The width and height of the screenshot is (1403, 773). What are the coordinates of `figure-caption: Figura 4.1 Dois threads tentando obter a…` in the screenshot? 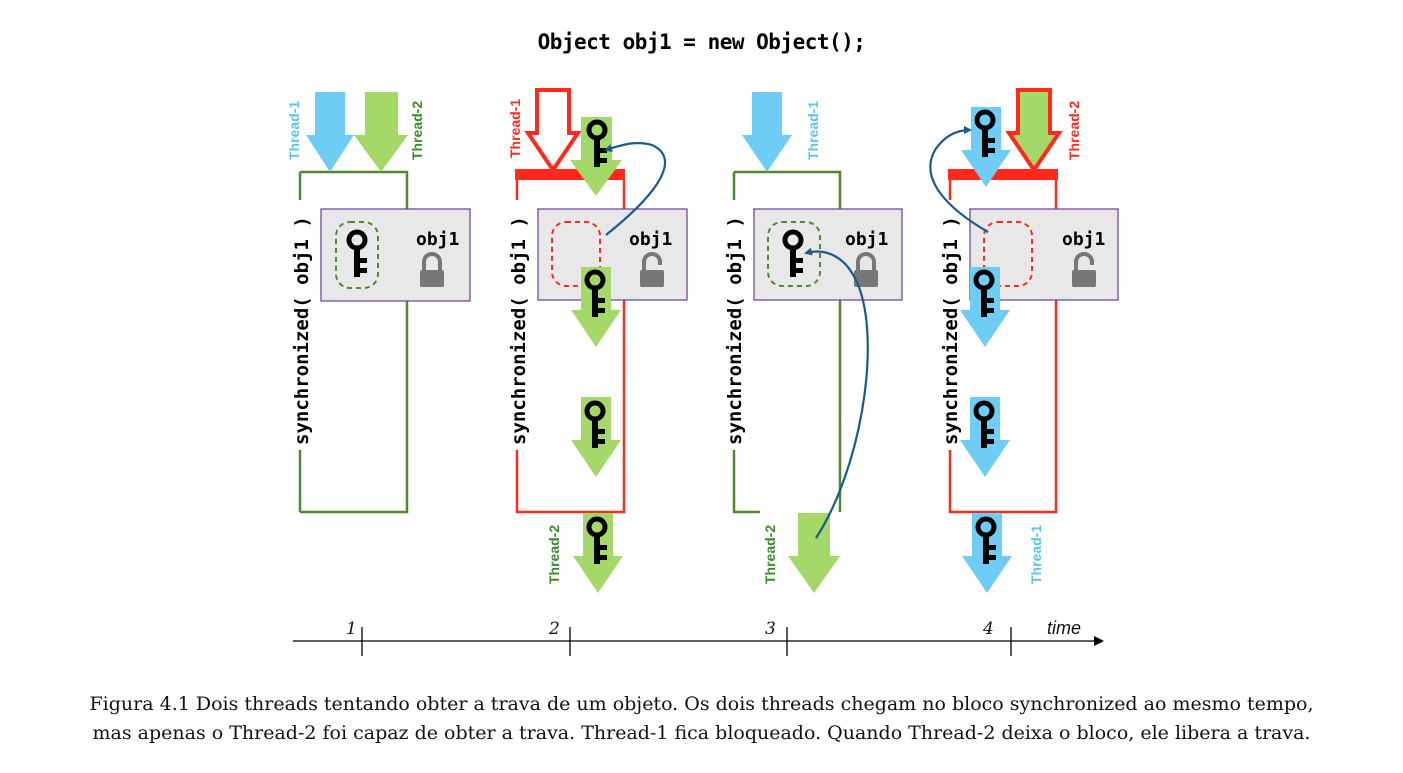 It's located at (701, 719).